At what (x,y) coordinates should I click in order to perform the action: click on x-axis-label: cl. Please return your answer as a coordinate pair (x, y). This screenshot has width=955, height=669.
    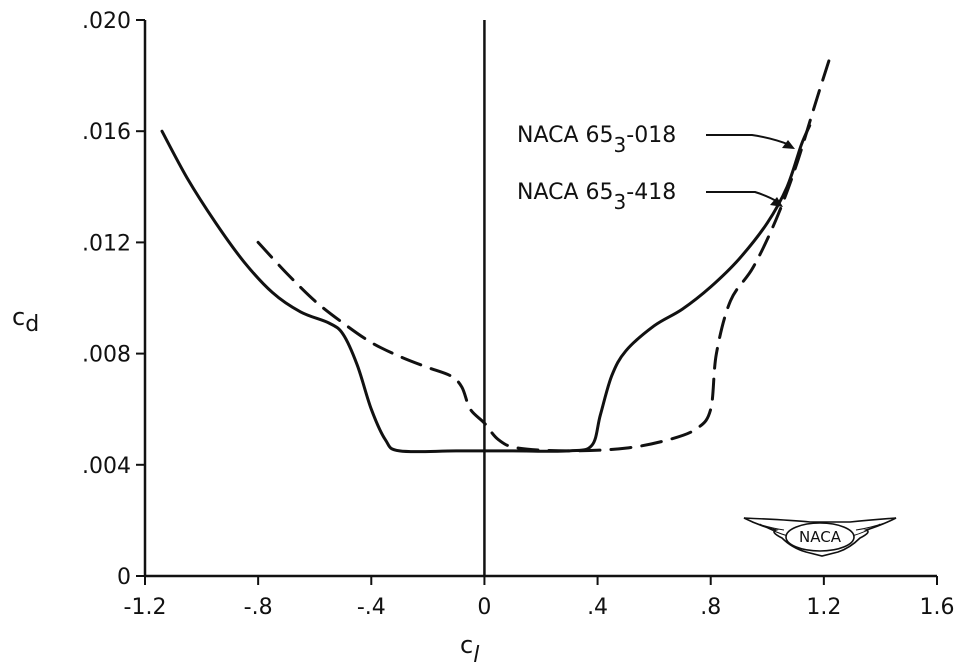
    Looking at the image, I should click on (469, 649).